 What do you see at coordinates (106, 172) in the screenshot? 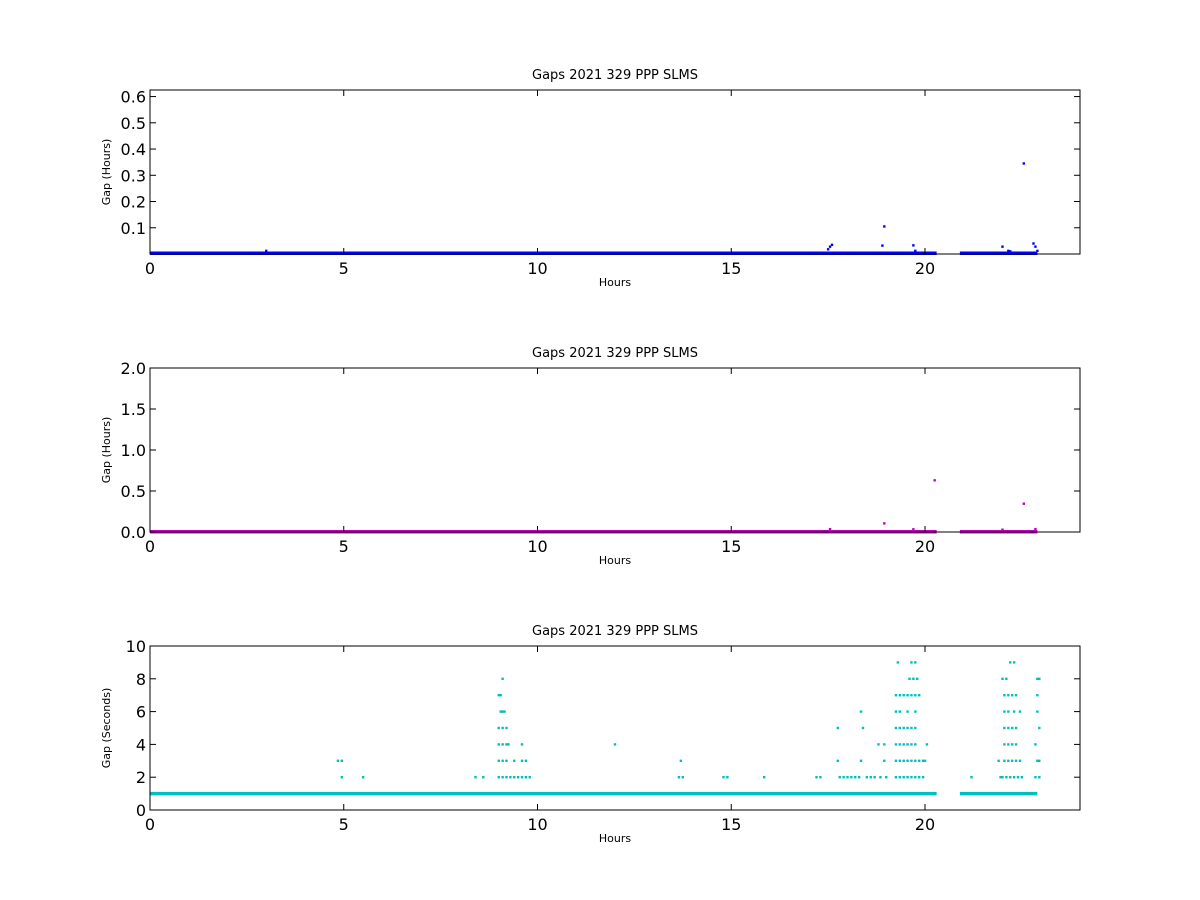
I see `y-axis-label: Gap (Hours)` at bounding box center [106, 172].